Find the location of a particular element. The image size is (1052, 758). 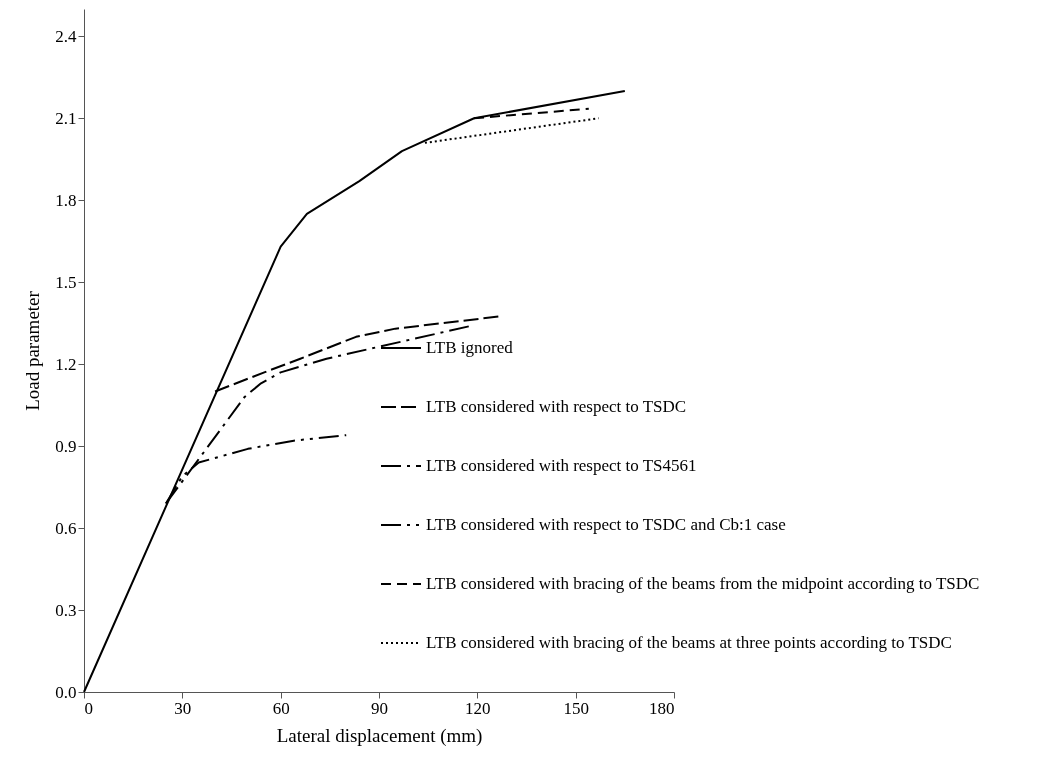

y-tick-label: 0.9 is located at coordinates (66, 446).